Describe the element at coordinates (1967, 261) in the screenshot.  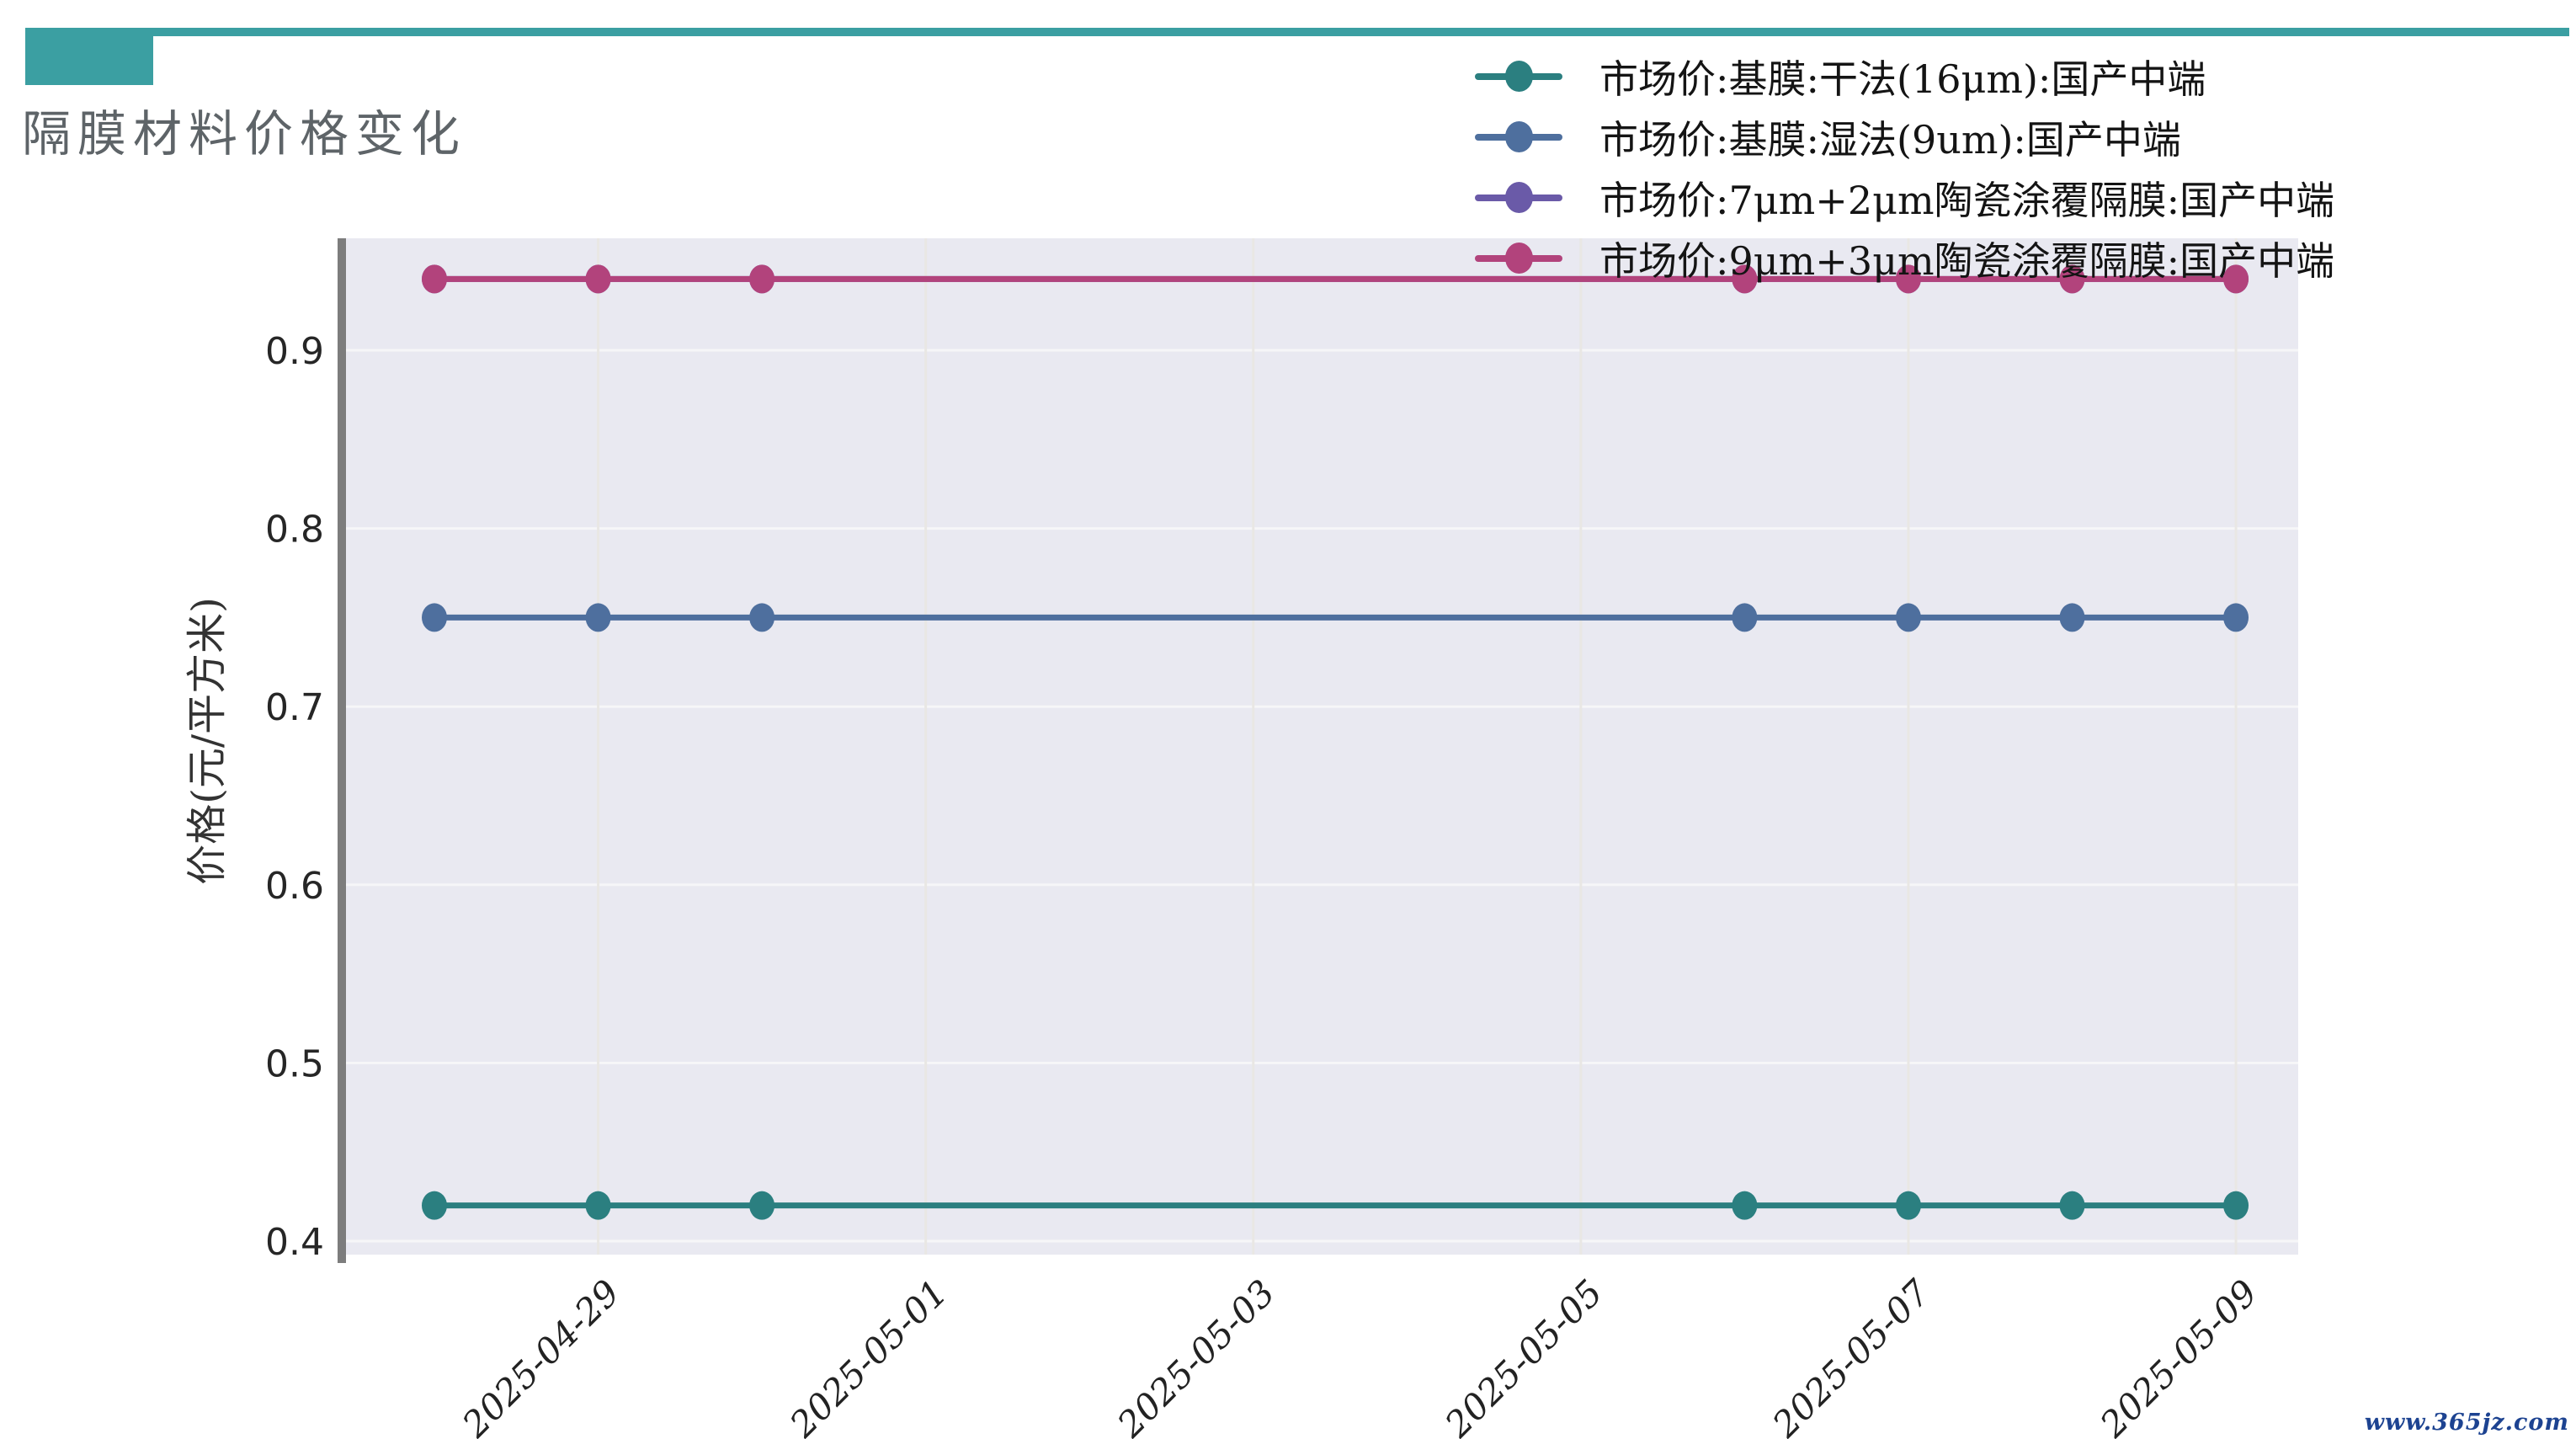
I see `legend-label: 市场价:9μm+3μm陶瓷涂覆隔膜:国产中端` at that location.